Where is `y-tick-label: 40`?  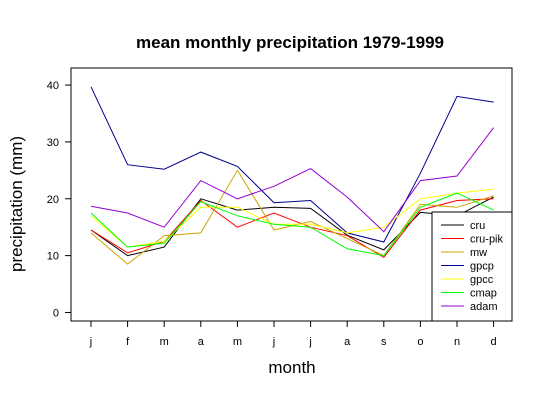
y-tick-label: 40 is located at coordinates (53, 86).